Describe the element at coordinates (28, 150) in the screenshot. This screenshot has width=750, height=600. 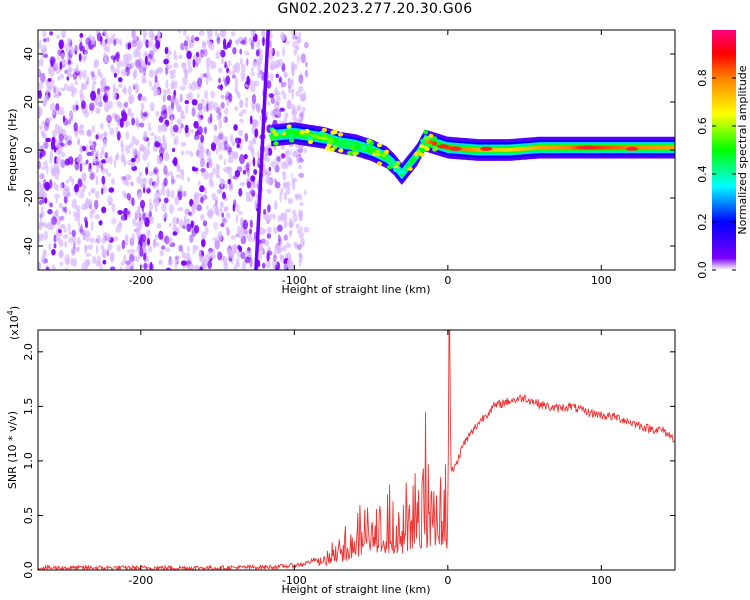
I see `y-tick-label: 0` at that location.